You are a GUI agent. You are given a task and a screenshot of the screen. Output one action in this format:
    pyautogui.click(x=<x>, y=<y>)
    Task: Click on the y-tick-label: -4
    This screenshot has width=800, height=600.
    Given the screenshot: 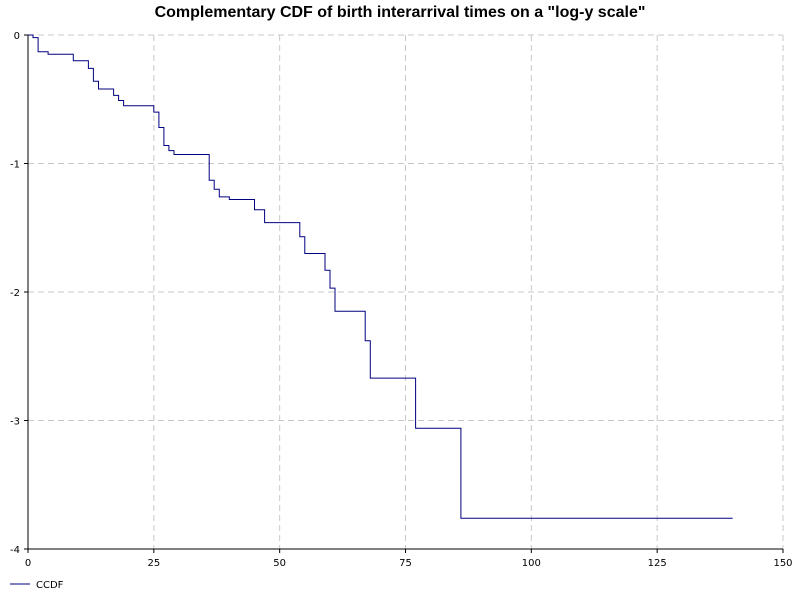 What is the action you would take?
    pyautogui.click(x=15, y=550)
    